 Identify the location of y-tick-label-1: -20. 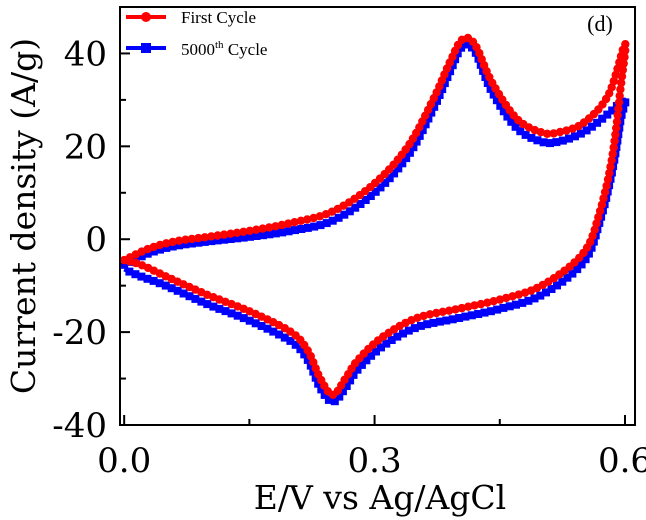
(79, 333).